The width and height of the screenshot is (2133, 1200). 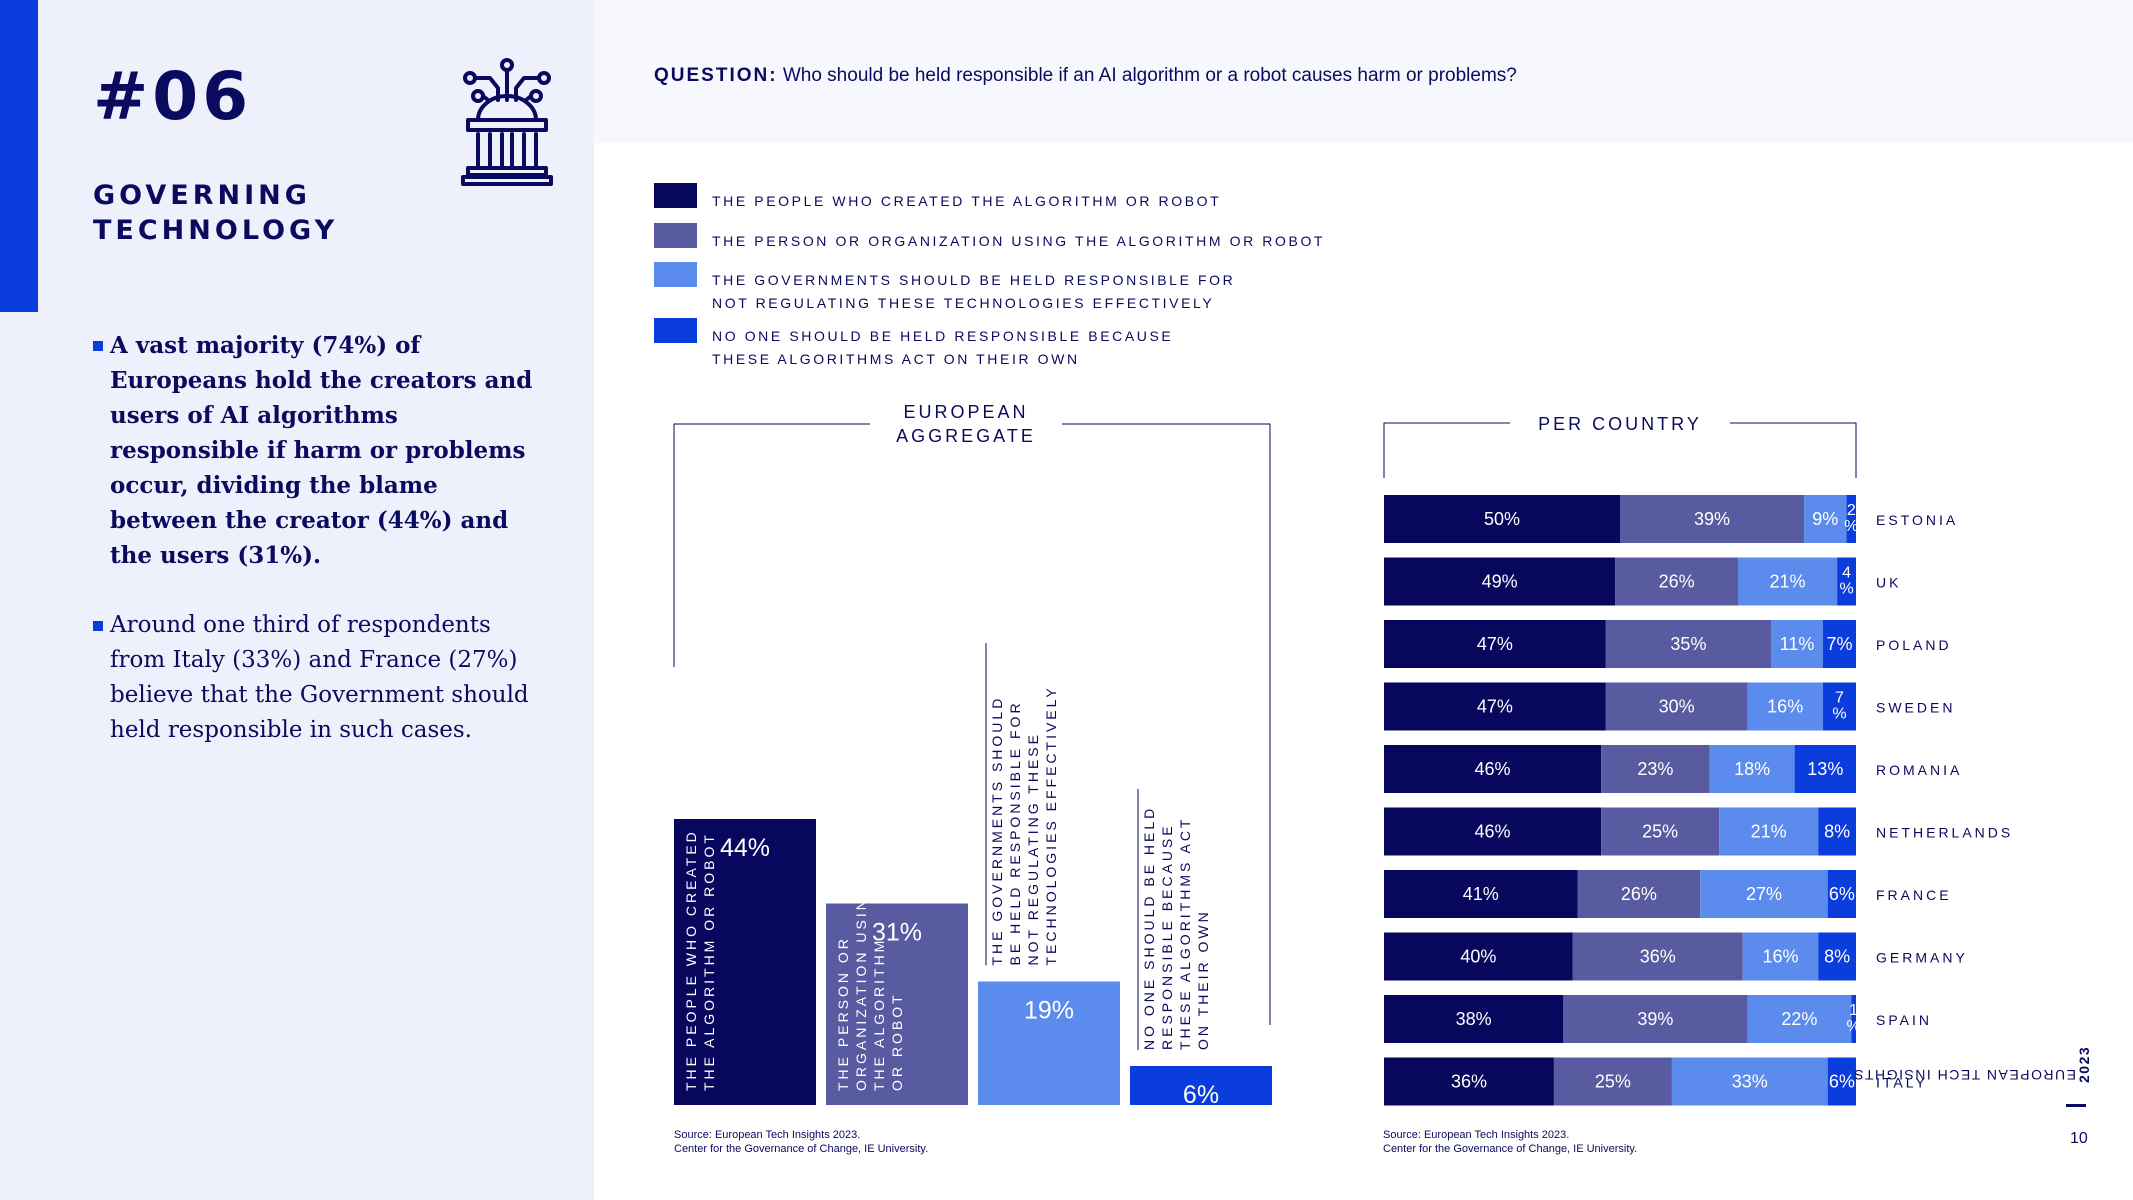 I want to click on country-segment-label: 2, so click(x=1851, y=510).